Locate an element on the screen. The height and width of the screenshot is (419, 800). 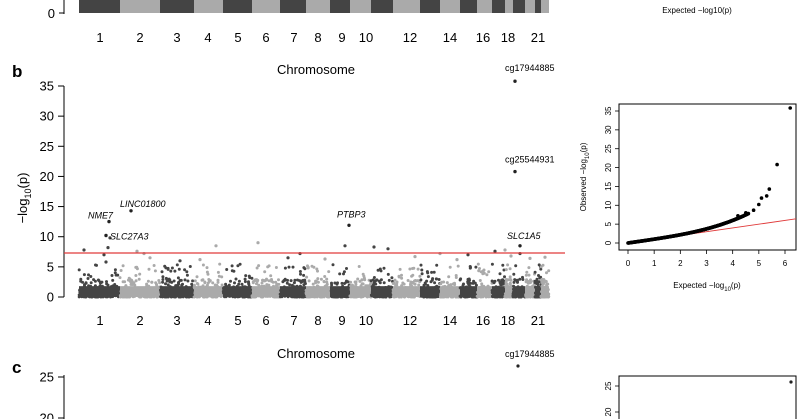
annotated-point is located at coordinates (109, 221).